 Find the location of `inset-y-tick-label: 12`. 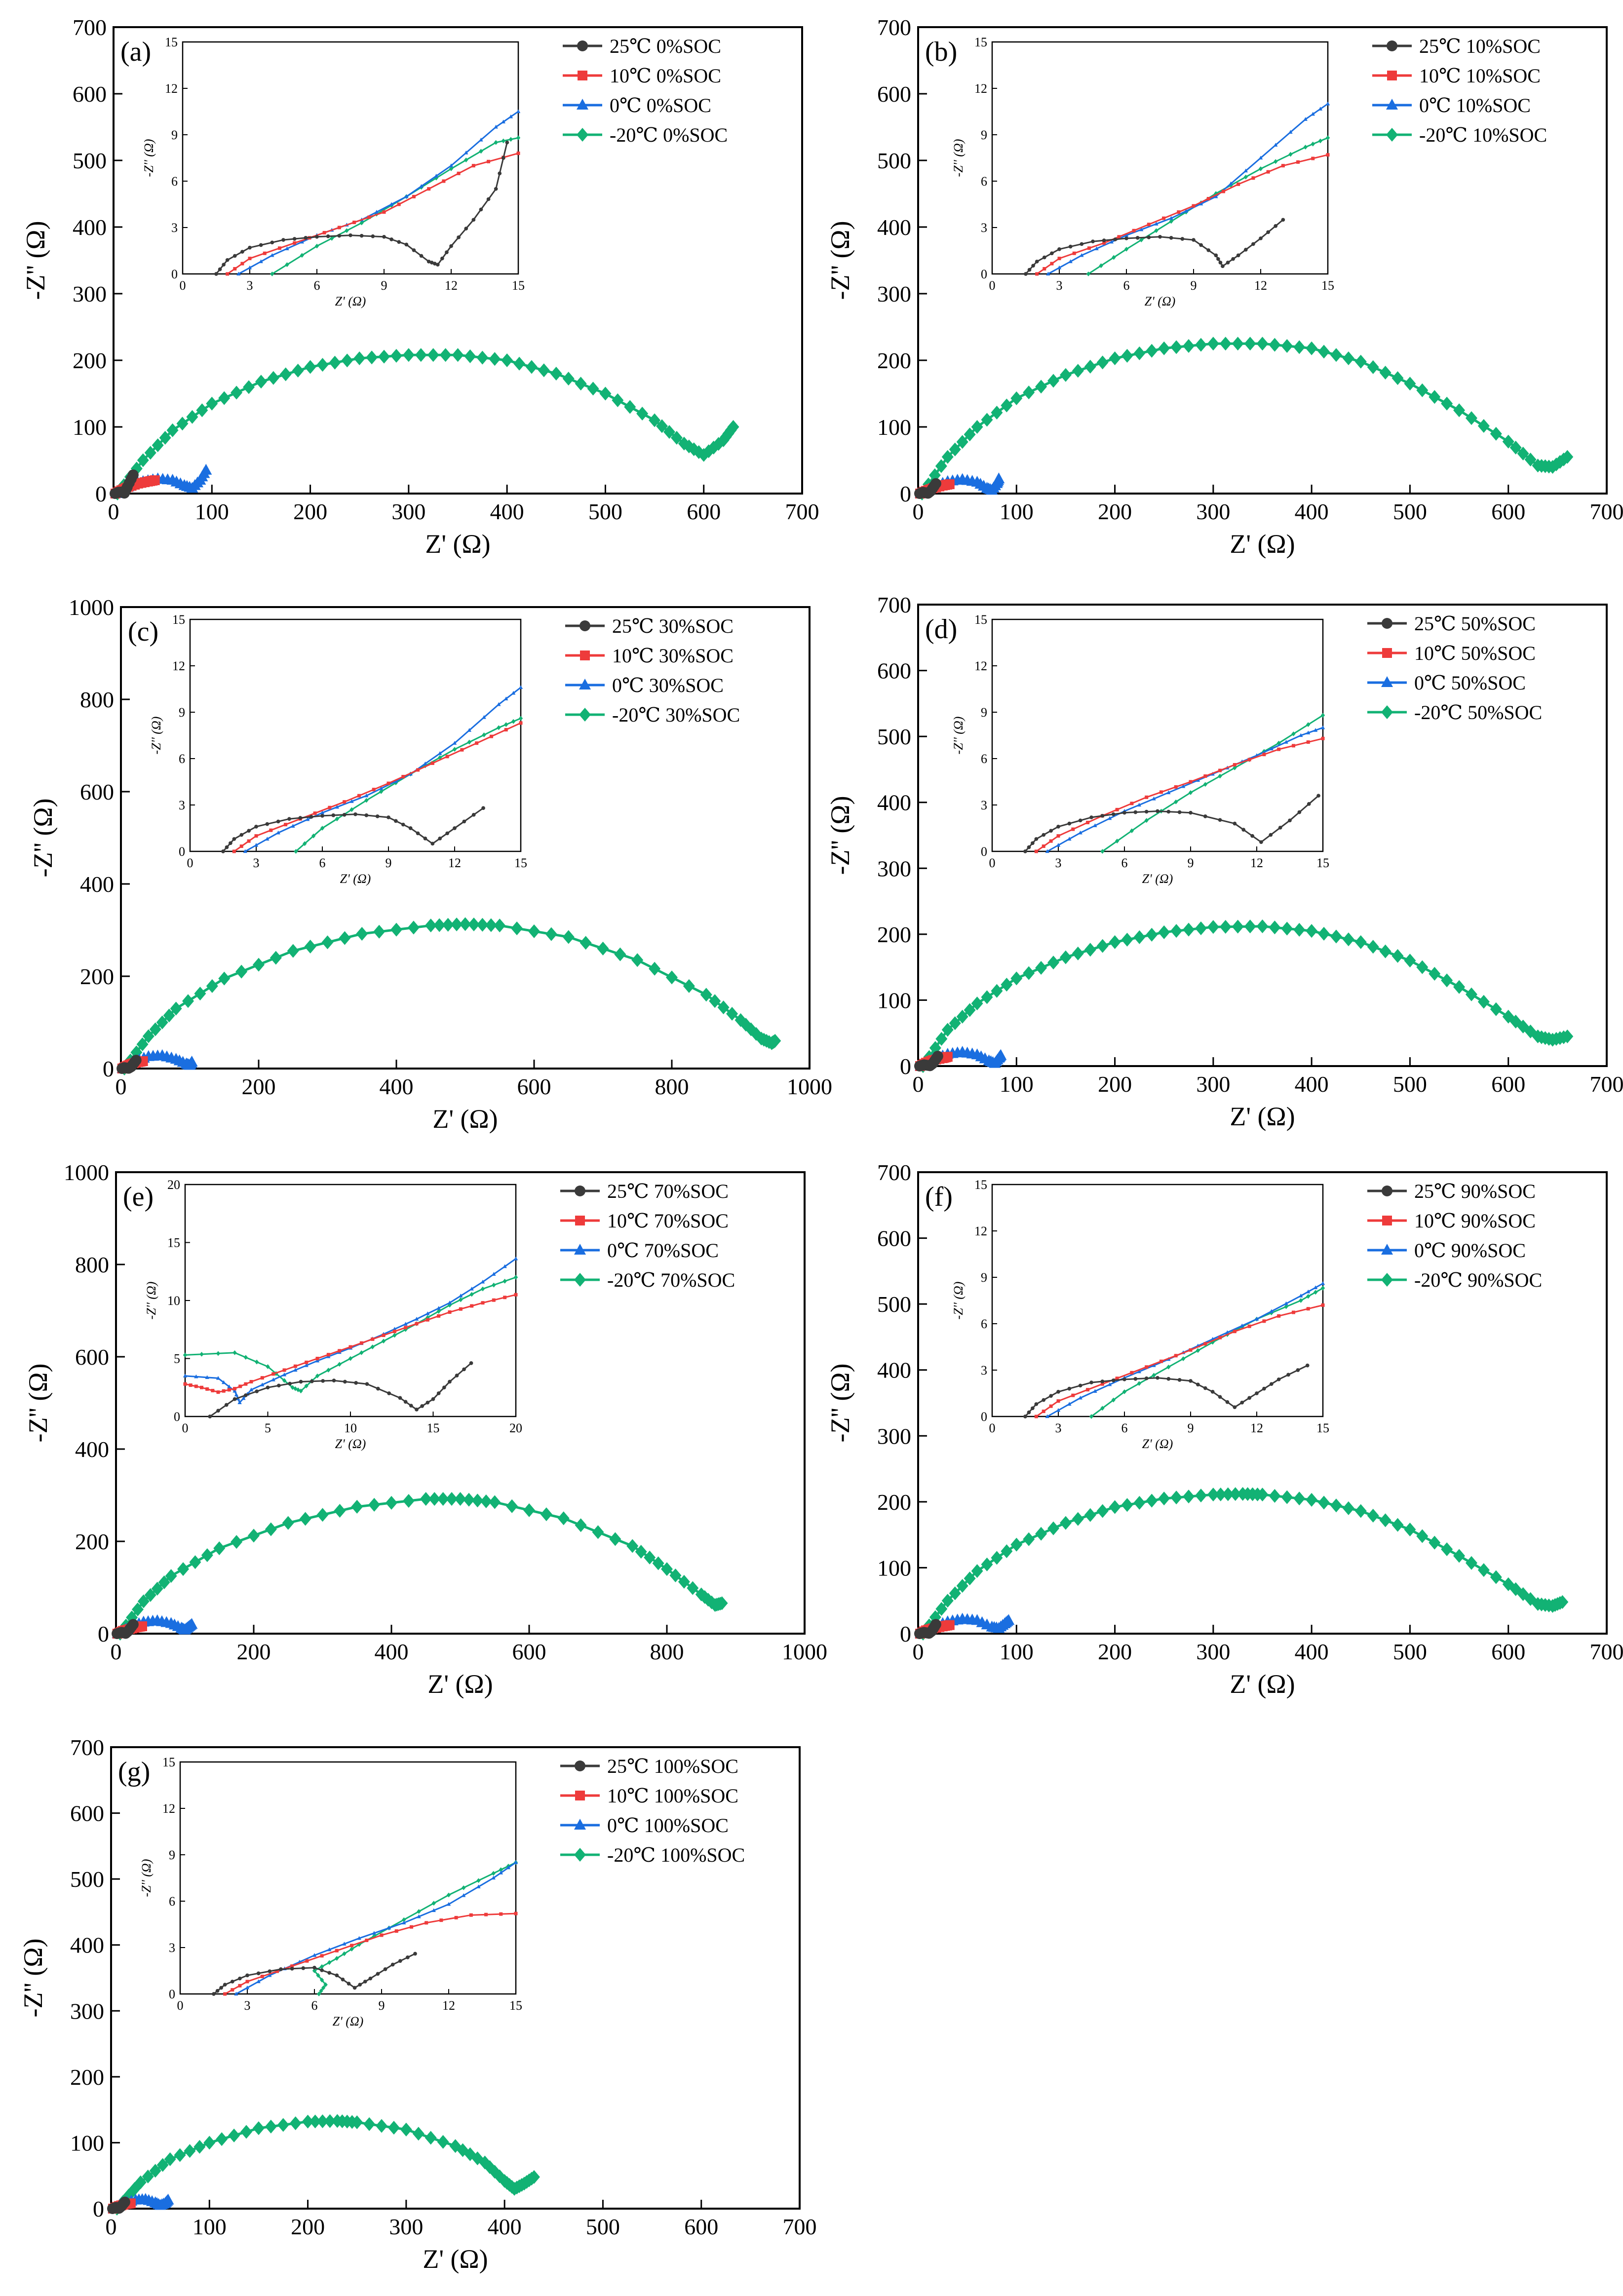

inset-y-tick-label: 12 is located at coordinates (980, 1231).